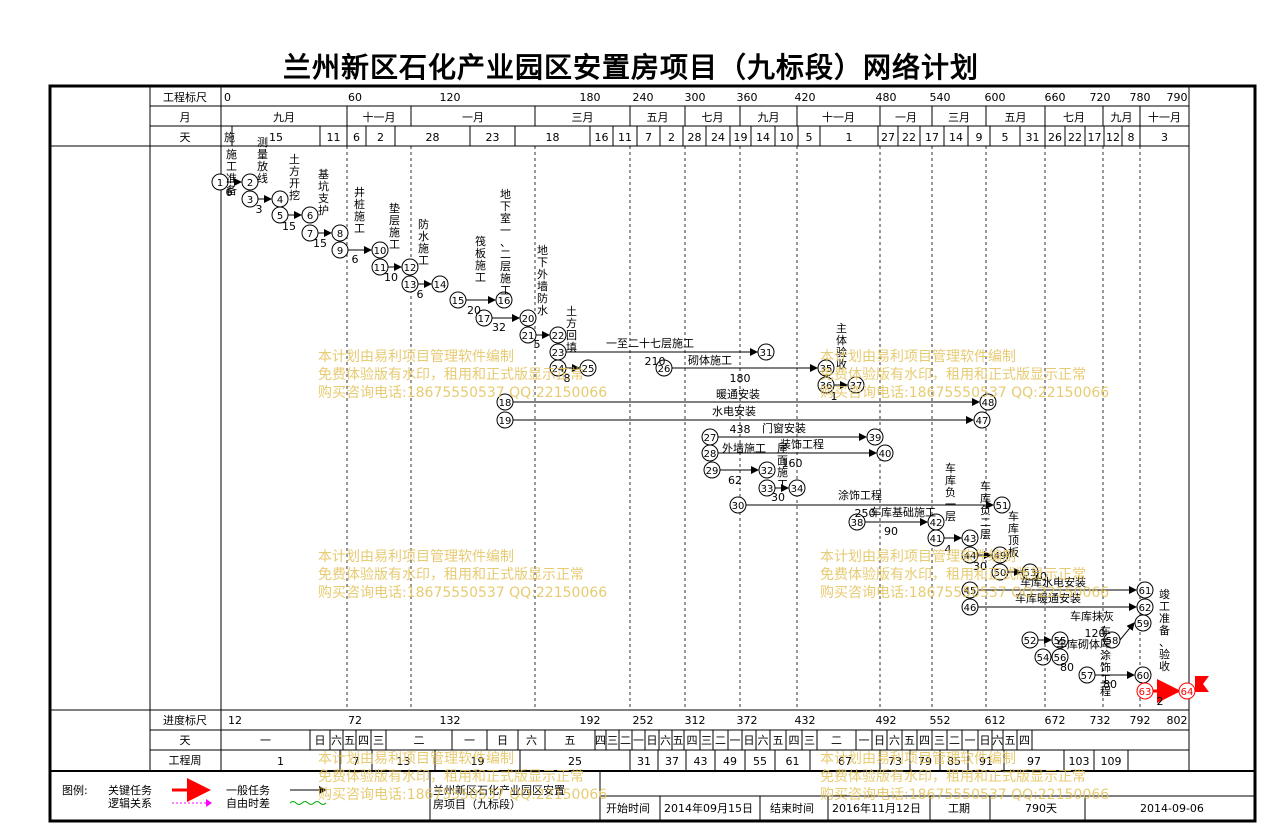  Describe the element at coordinates (644, 761) in the screenshot. I see `week-label: 31` at that location.